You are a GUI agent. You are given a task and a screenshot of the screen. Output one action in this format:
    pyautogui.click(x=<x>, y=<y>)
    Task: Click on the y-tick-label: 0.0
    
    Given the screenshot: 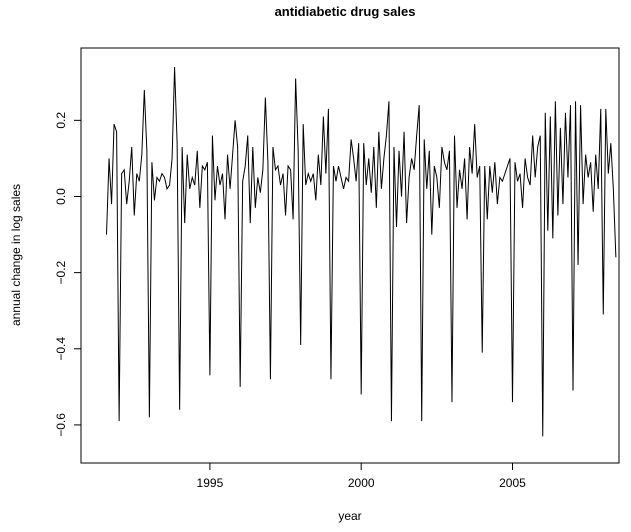 What is the action you would take?
    pyautogui.click(x=61, y=196)
    